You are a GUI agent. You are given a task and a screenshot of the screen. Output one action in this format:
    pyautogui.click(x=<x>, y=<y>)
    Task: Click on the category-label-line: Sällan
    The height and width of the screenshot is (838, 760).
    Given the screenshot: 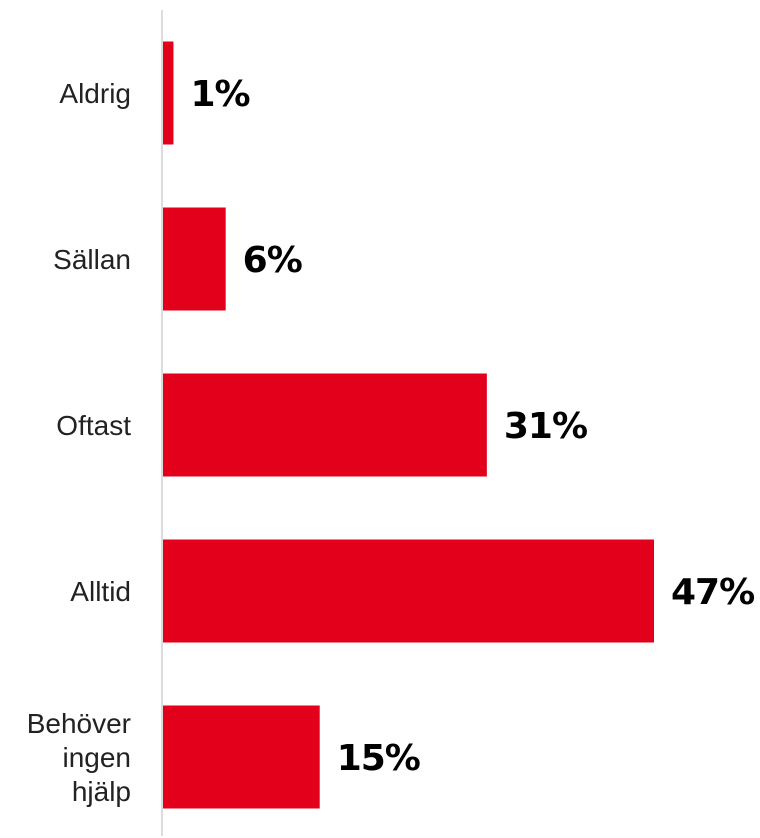 What is the action you would take?
    pyautogui.click(x=92, y=259)
    